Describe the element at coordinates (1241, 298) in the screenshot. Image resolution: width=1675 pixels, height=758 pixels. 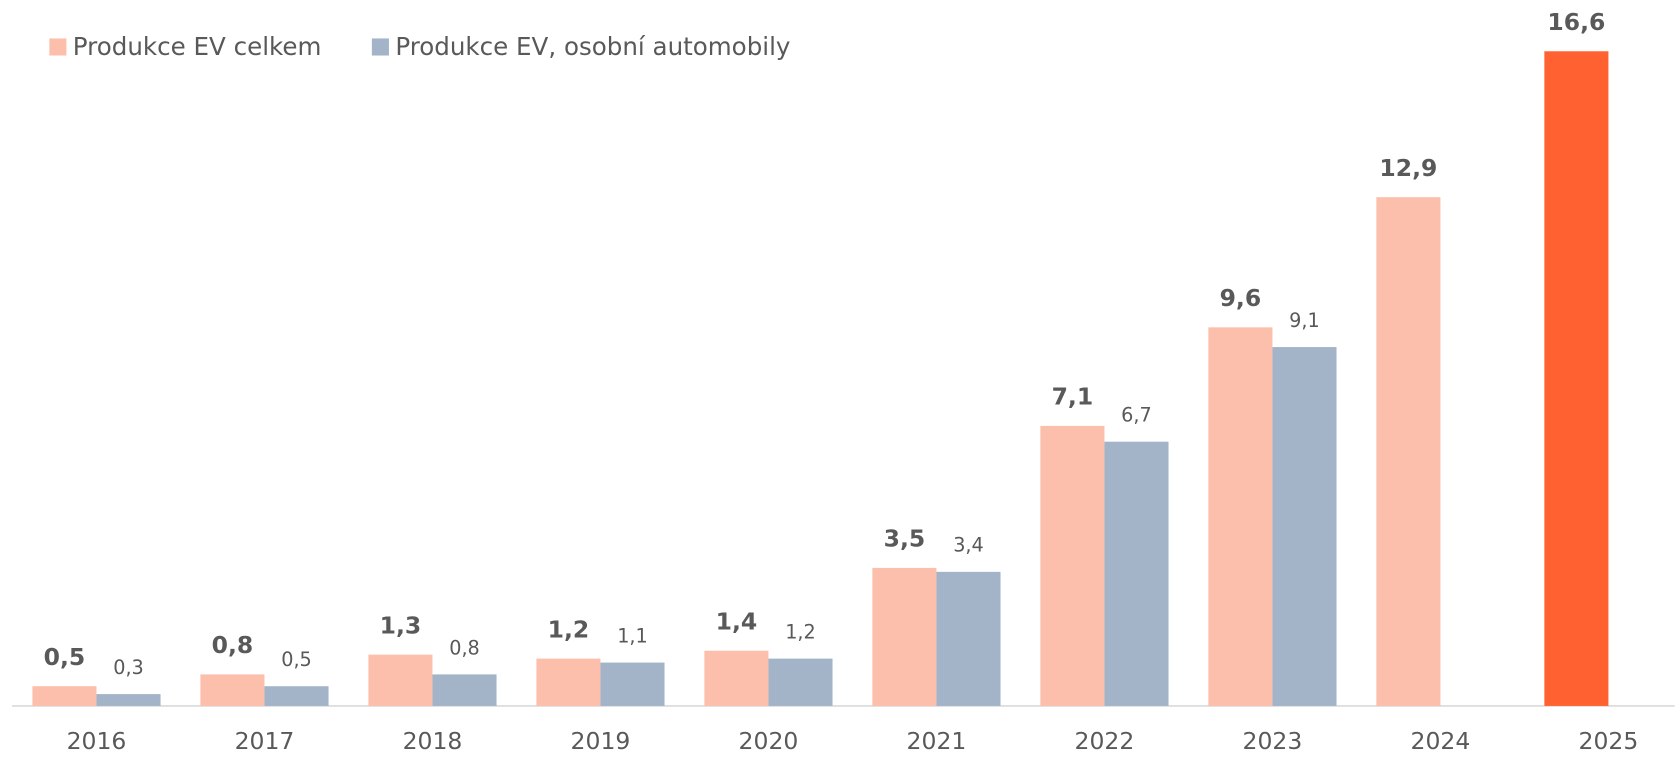
I see `data-label: 9,6` at that location.